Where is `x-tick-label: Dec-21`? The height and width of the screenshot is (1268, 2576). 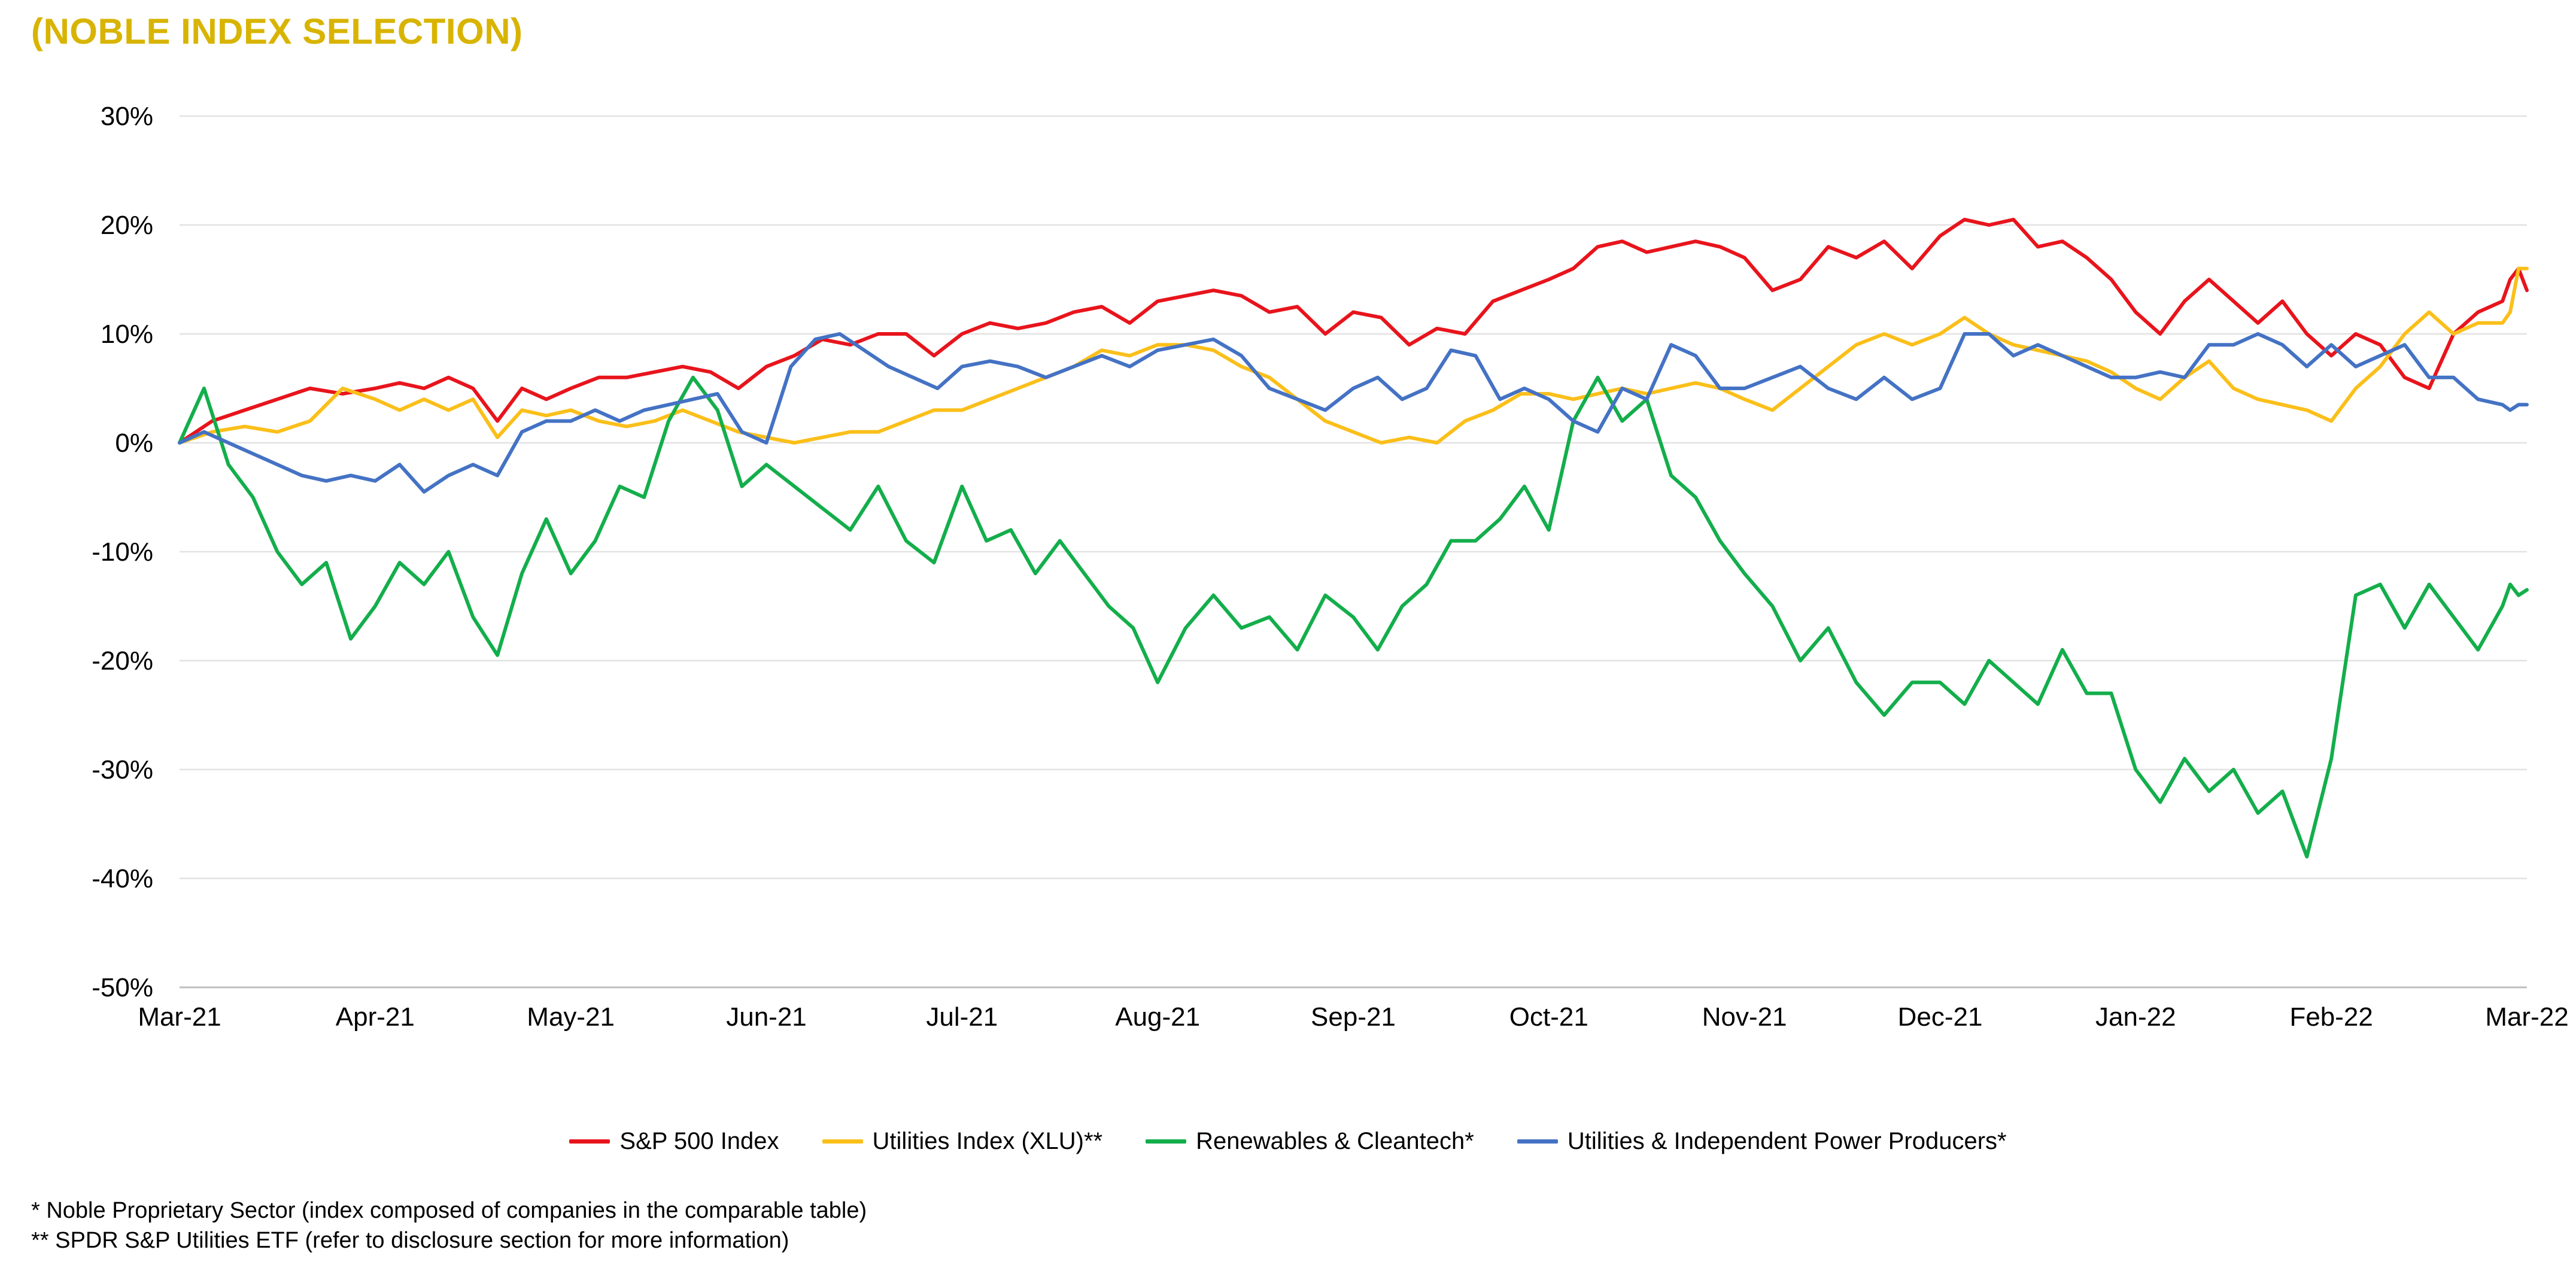 x-tick-label: Dec-21 is located at coordinates (1940, 1017).